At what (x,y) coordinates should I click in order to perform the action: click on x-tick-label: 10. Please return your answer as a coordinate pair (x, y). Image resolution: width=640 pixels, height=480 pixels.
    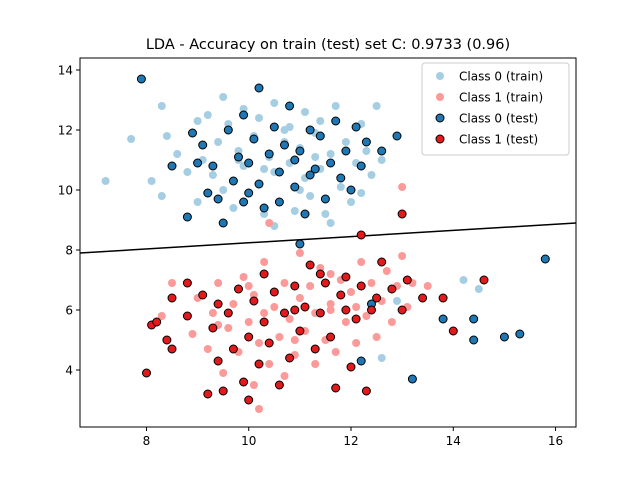
    Looking at the image, I should click on (248, 441).